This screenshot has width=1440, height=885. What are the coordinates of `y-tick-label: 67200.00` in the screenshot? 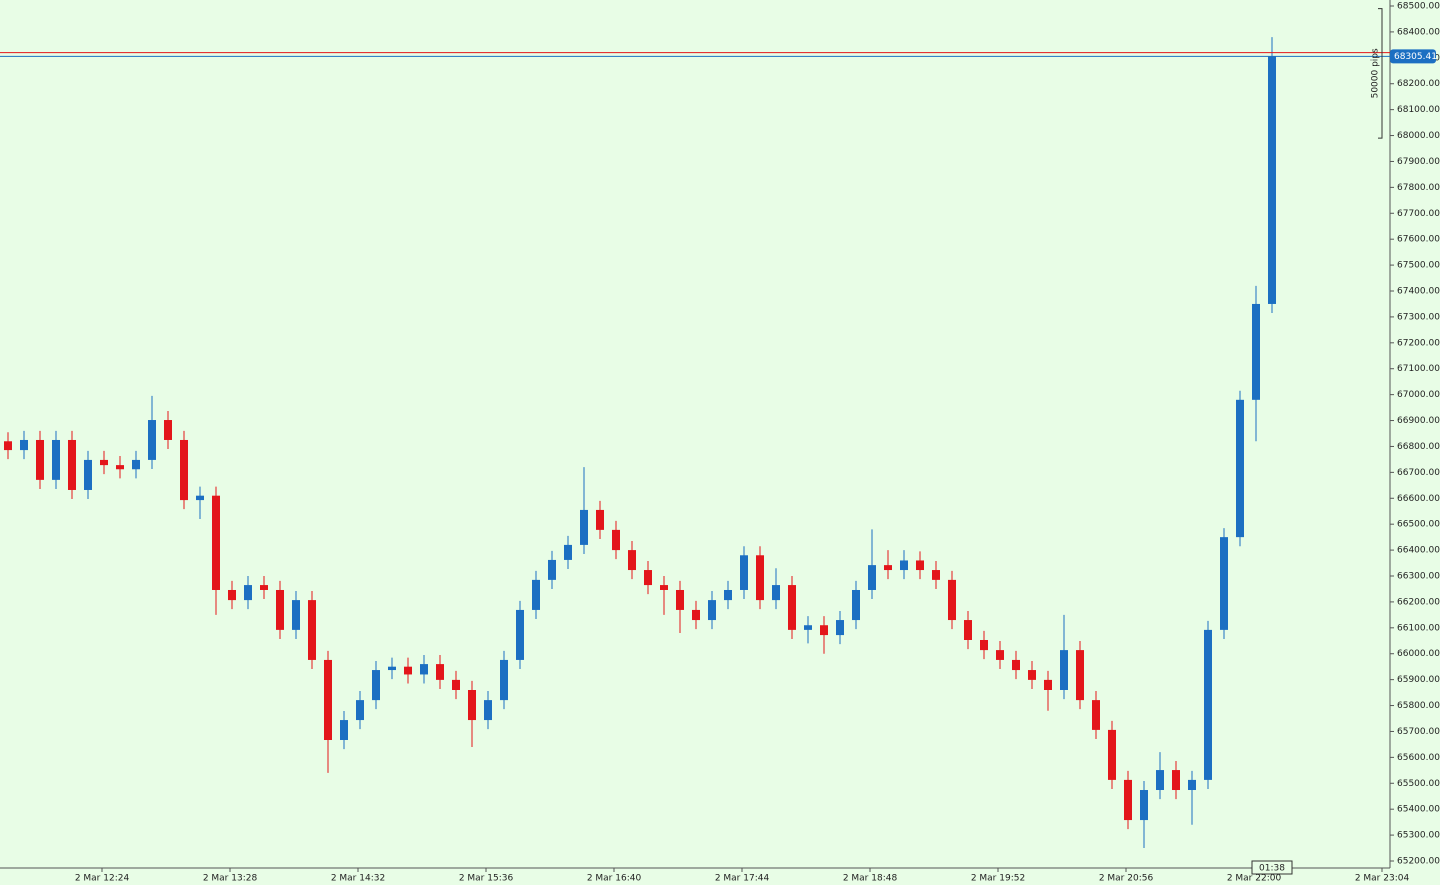 It's located at (1418, 343).